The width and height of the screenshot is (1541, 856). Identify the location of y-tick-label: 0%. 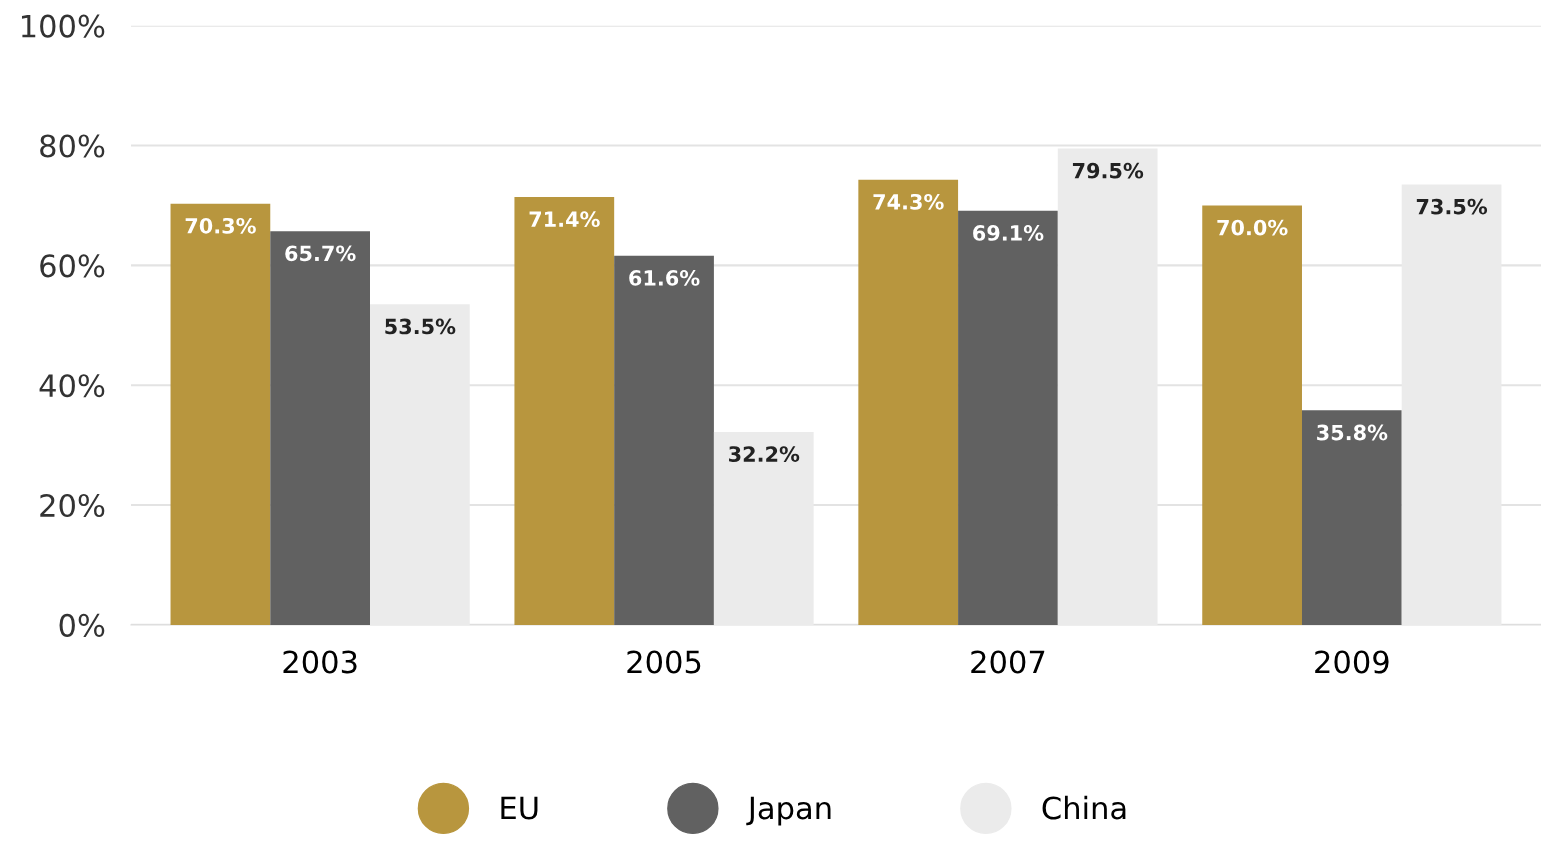
(82, 625).